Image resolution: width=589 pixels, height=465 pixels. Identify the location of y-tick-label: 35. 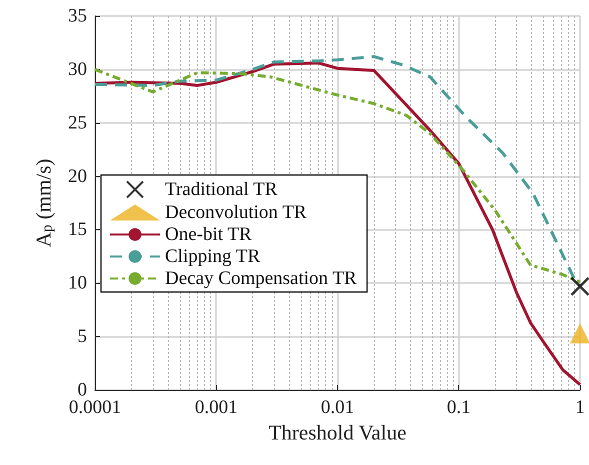
(77, 16).